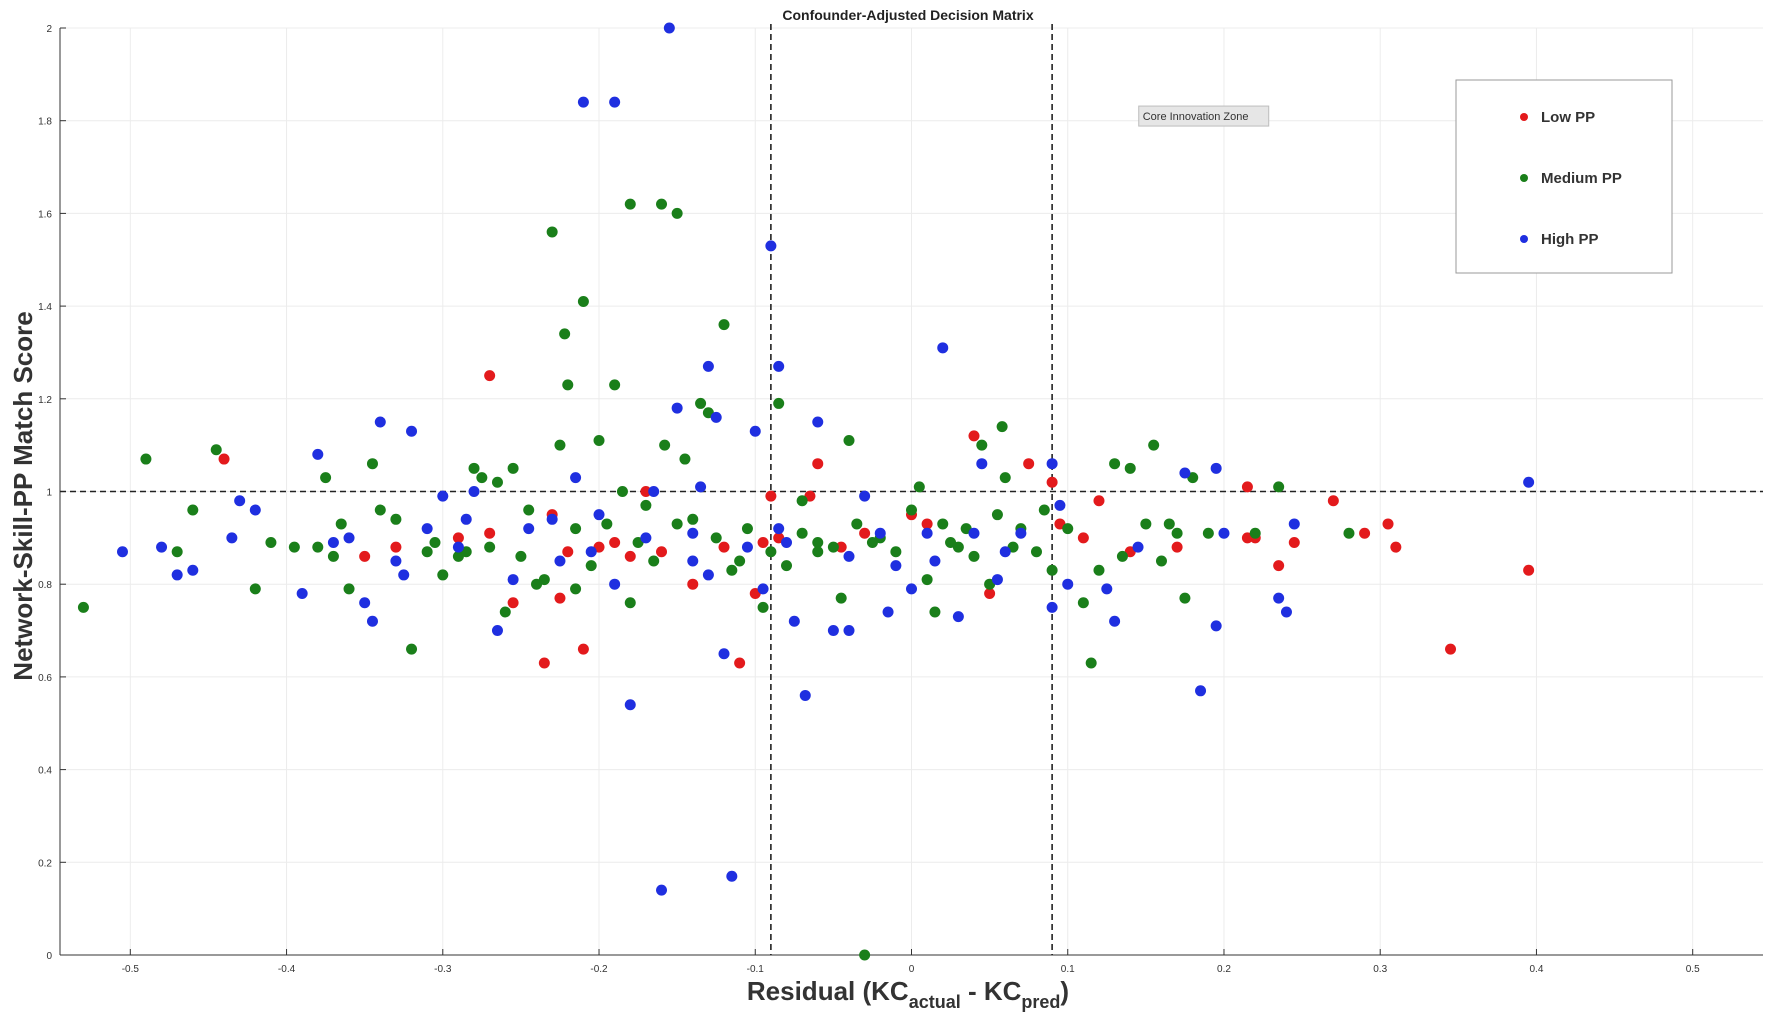  Describe the element at coordinates (49, 956) in the screenshot. I see `y-tick-label: 0` at that location.